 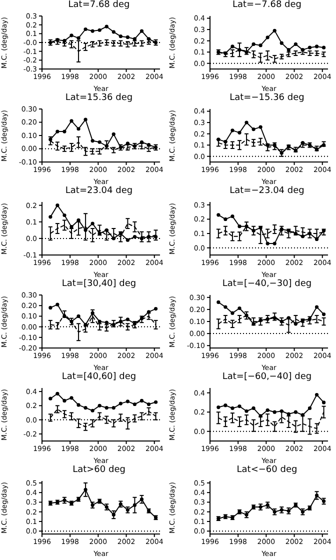 What do you see at coordinates (267, 377) in the screenshot?
I see `chart-title: Lat=[−60,−40] deg` at bounding box center [267, 377].